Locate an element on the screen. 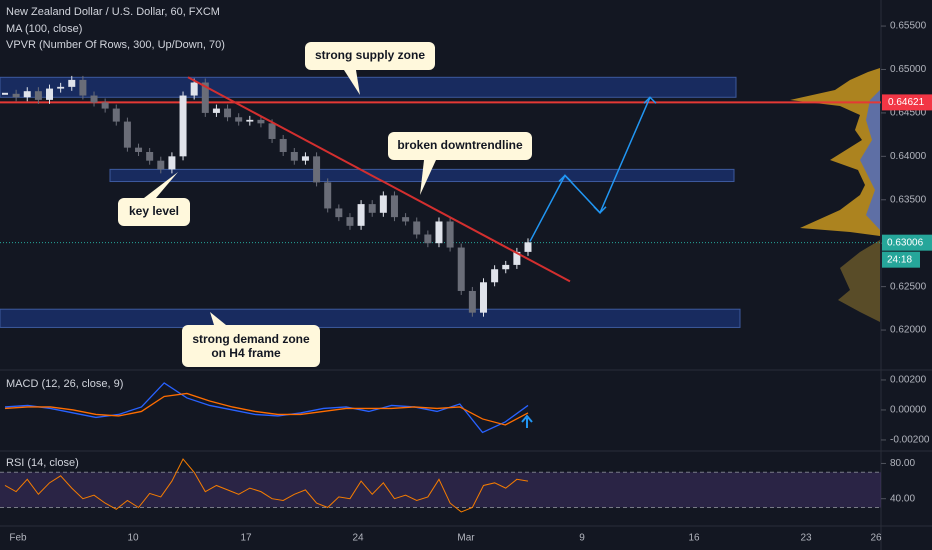 Image resolution: width=932 pixels, height=550 pixels. y-tick-label: 0.64000 is located at coordinates (908, 156).